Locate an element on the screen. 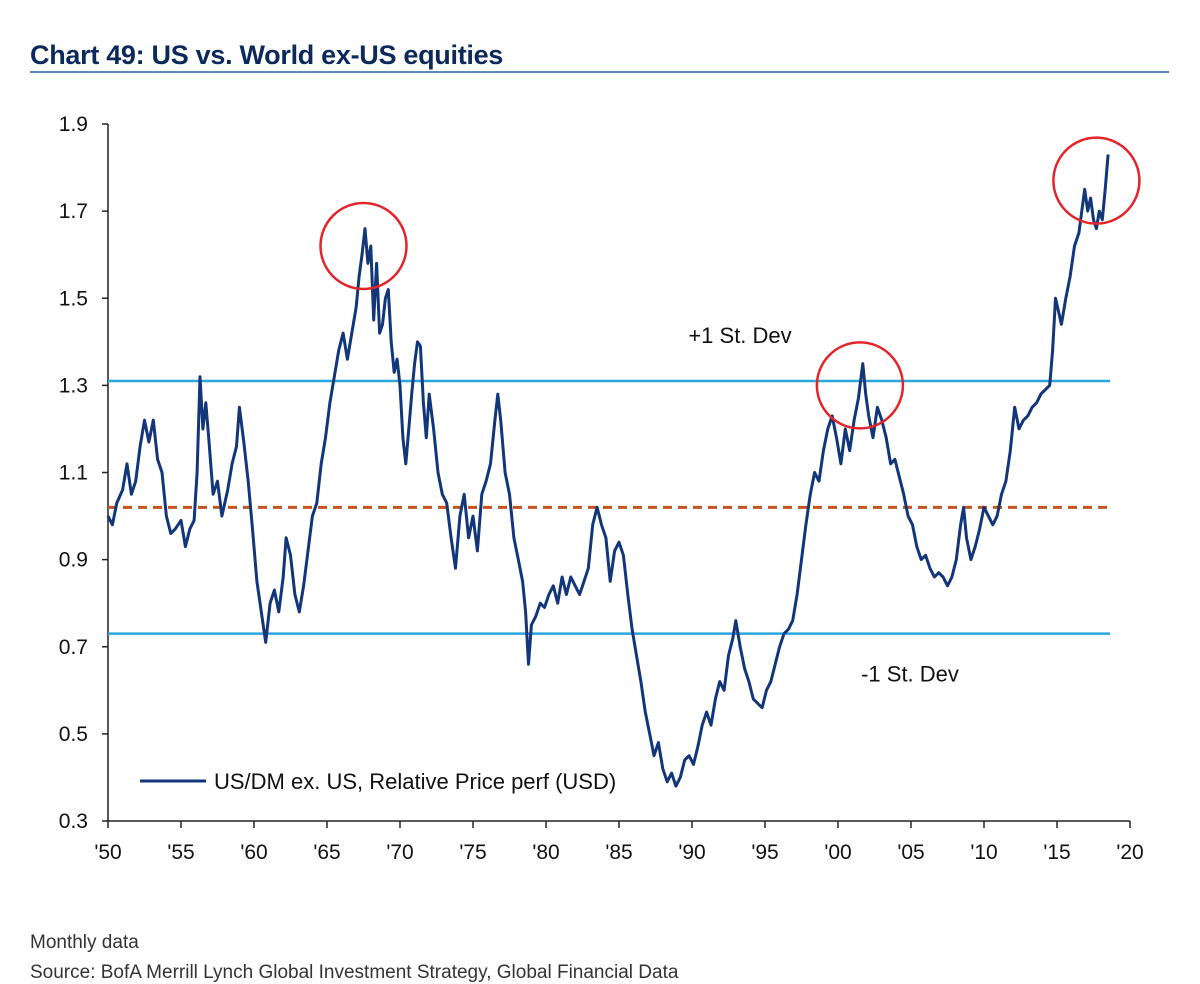  footnote-frequency: Monthly data is located at coordinates (84, 942).